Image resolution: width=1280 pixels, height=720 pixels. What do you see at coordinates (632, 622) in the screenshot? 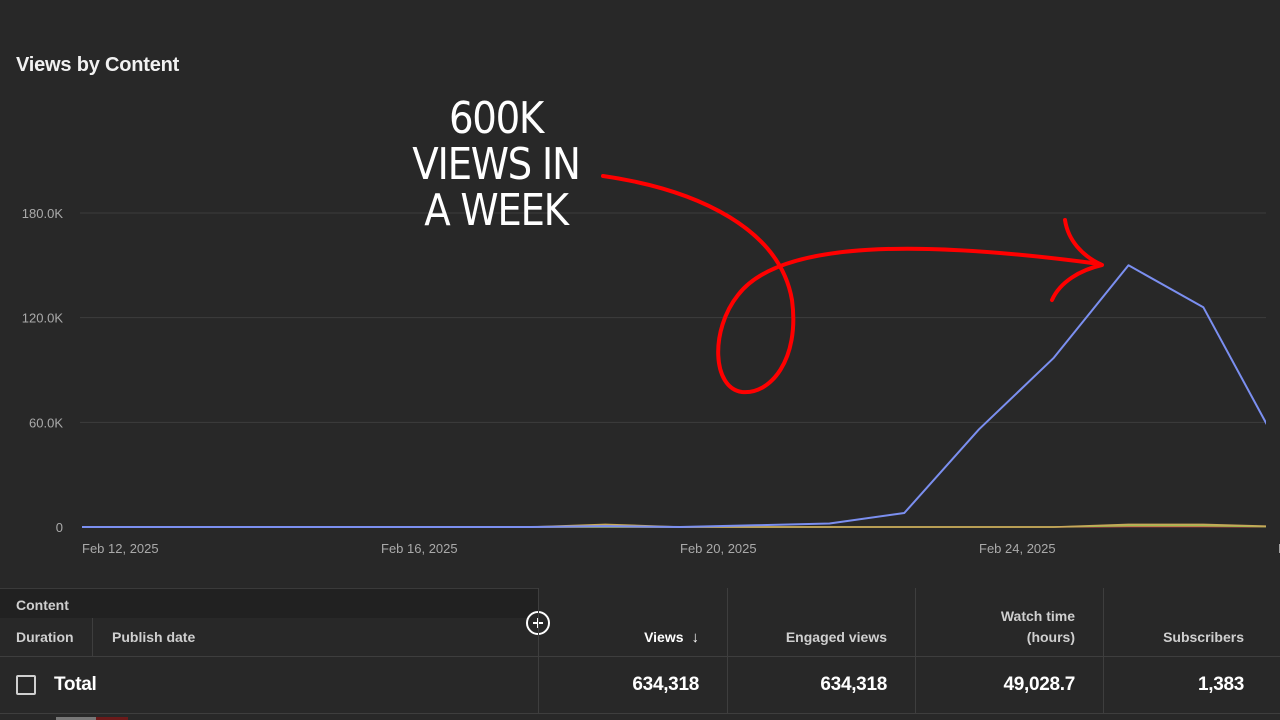
I see `views-column-header: Views ↓` at bounding box center [632, 622].